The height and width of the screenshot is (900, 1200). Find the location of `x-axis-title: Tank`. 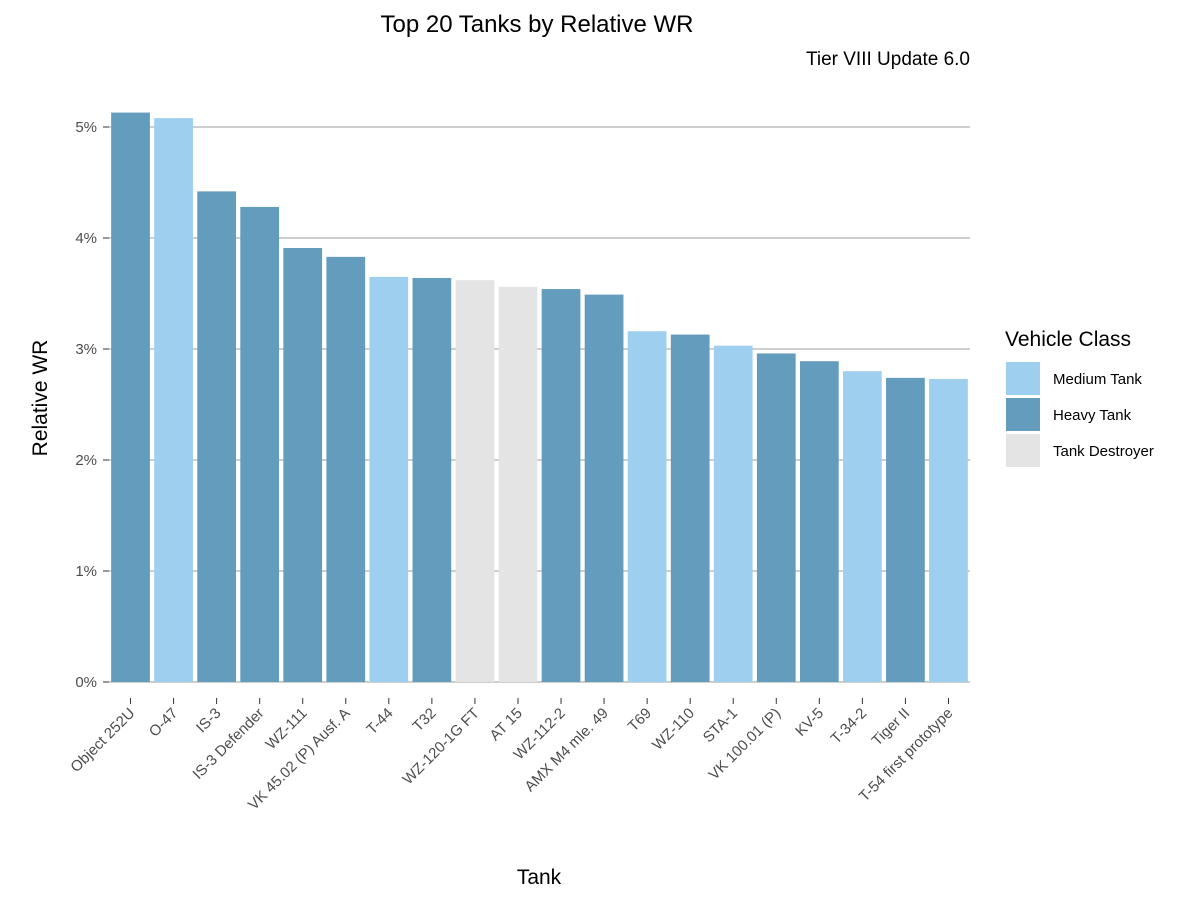

x-axis-title: Tank is located at coordinates (539, 877).